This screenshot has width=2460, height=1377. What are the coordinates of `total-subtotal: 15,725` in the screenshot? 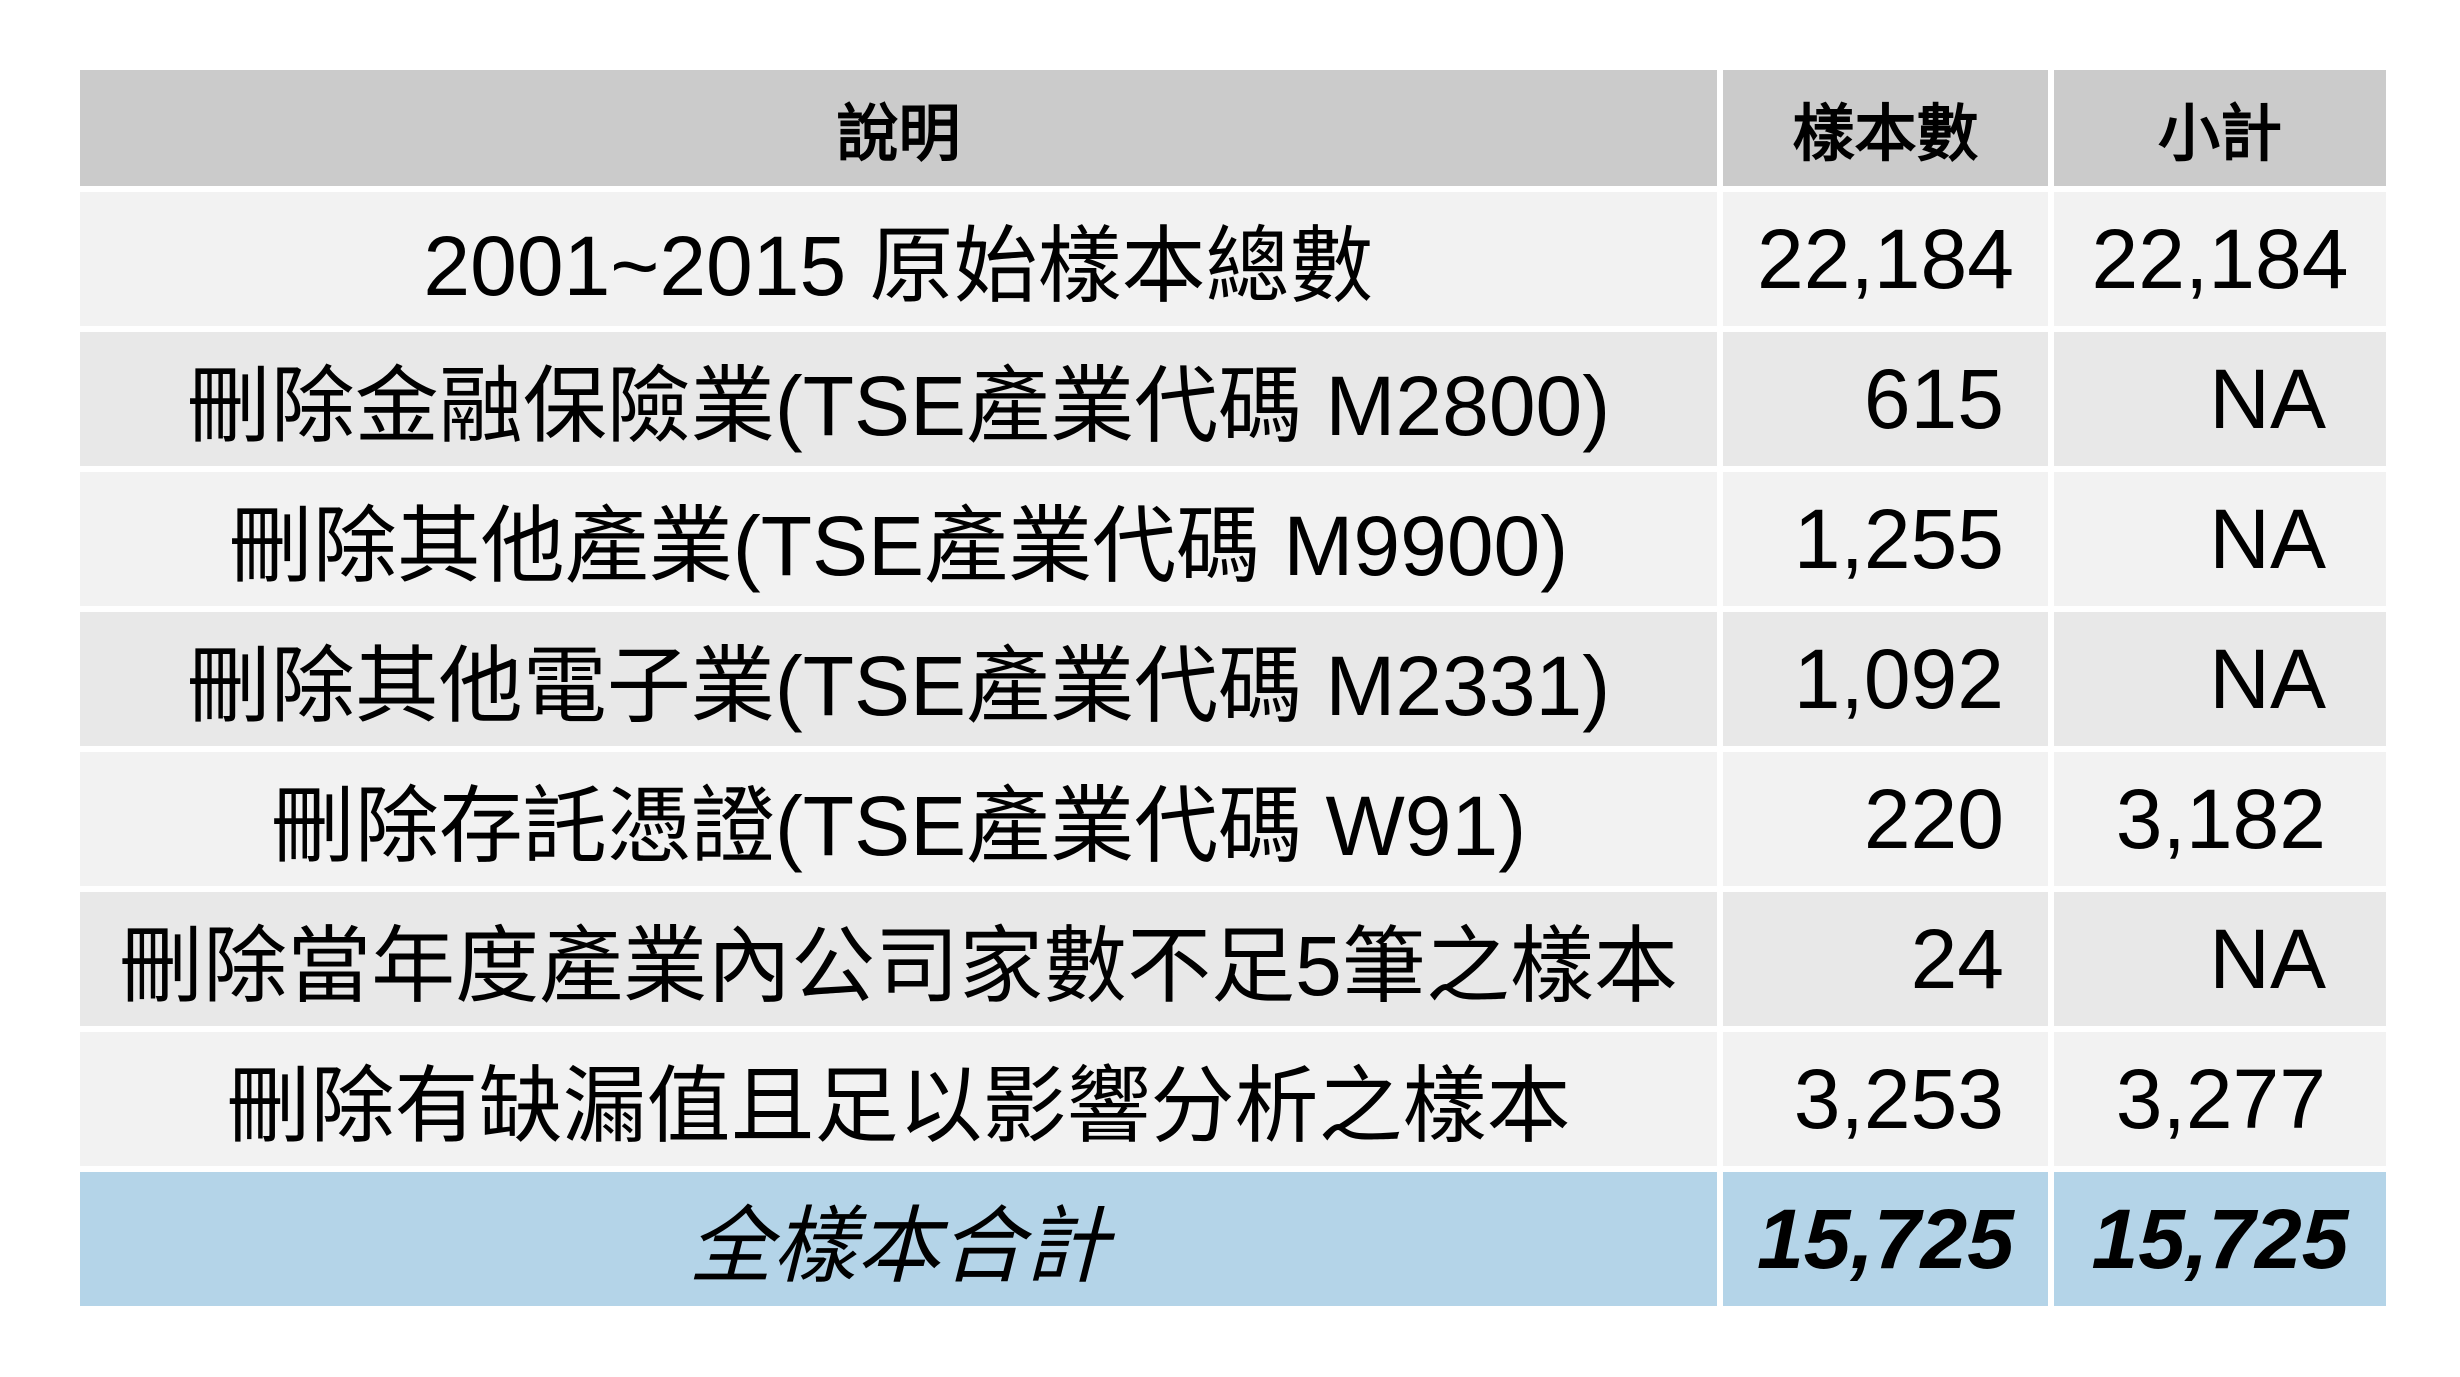 It's located at (2220, 1239).